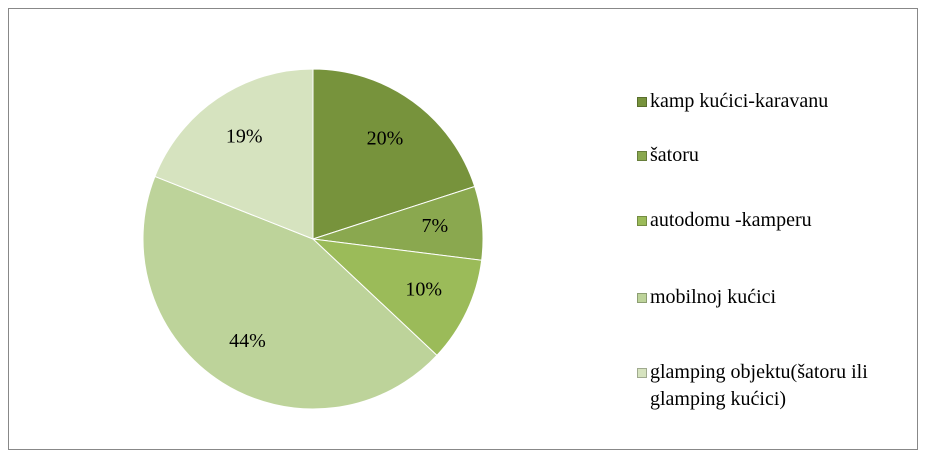  What do you see at coordinates (247, 341) in the screenshot?
I see `data-label: 44%` at bounding box center [247, 341].